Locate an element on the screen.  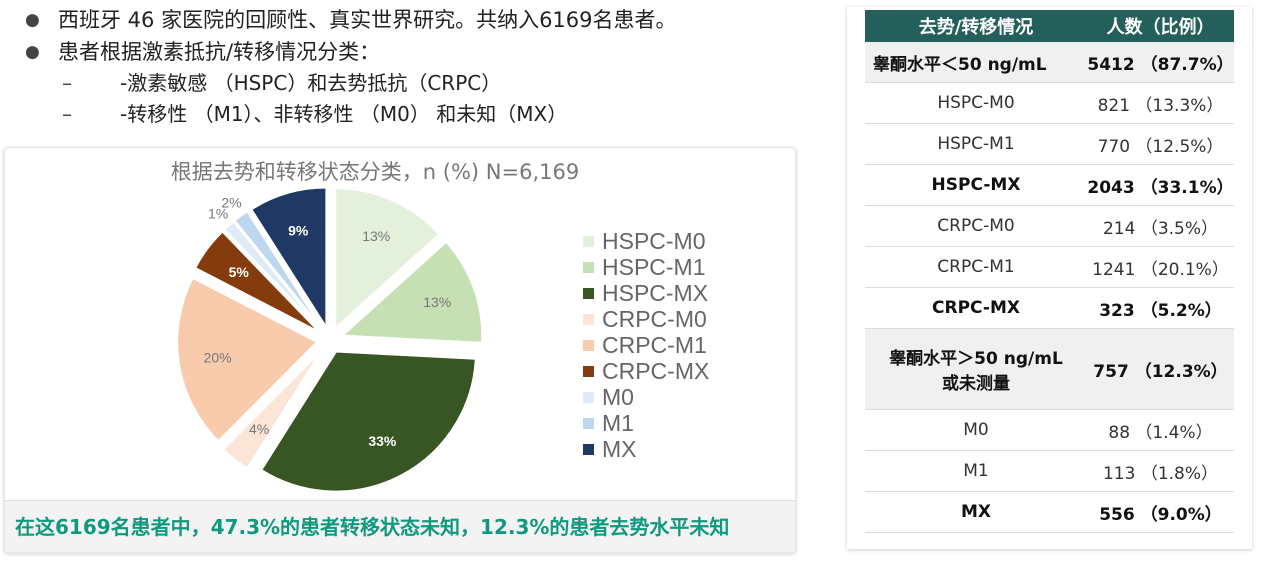
table-row: HSPC-MX 2043 （33.1%） is located at coordinates (1049, 185).